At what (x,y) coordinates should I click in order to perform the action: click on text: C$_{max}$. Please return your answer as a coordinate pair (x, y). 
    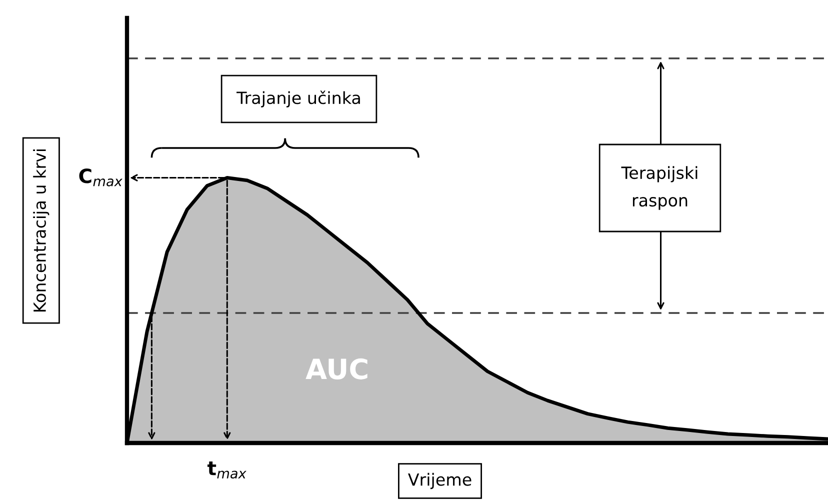
    Looking at the image, I should click on (100, 177).